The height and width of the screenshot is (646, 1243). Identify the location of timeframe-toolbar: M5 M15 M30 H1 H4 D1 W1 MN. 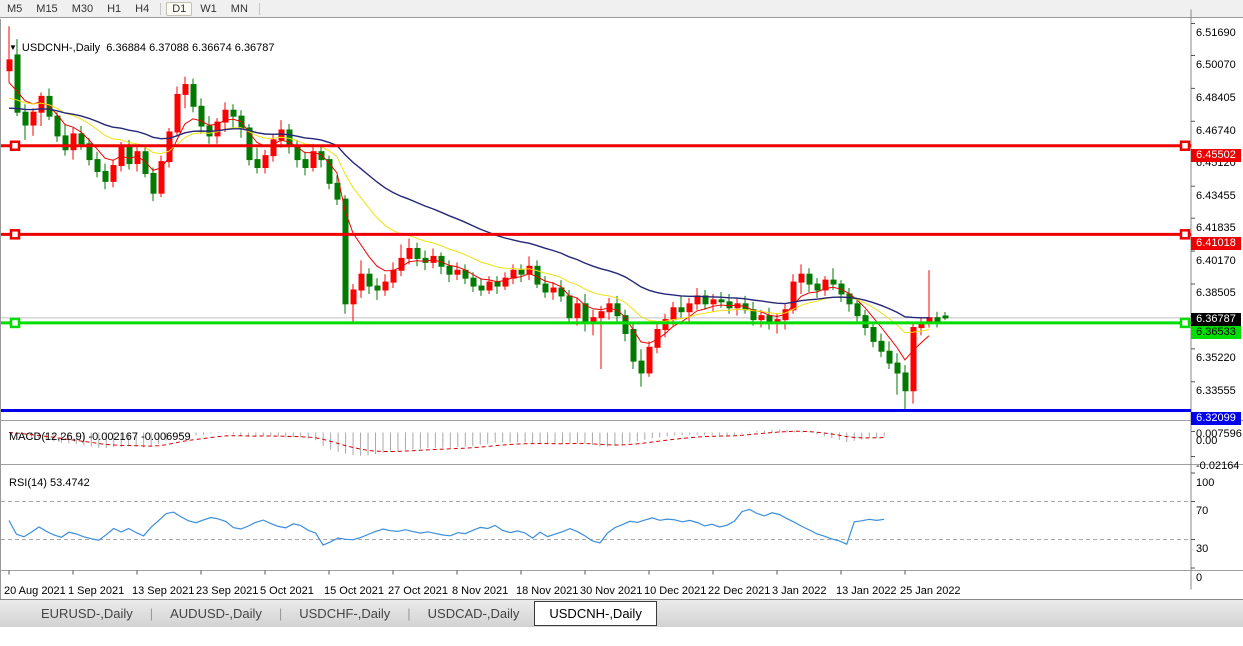
(621, 9).